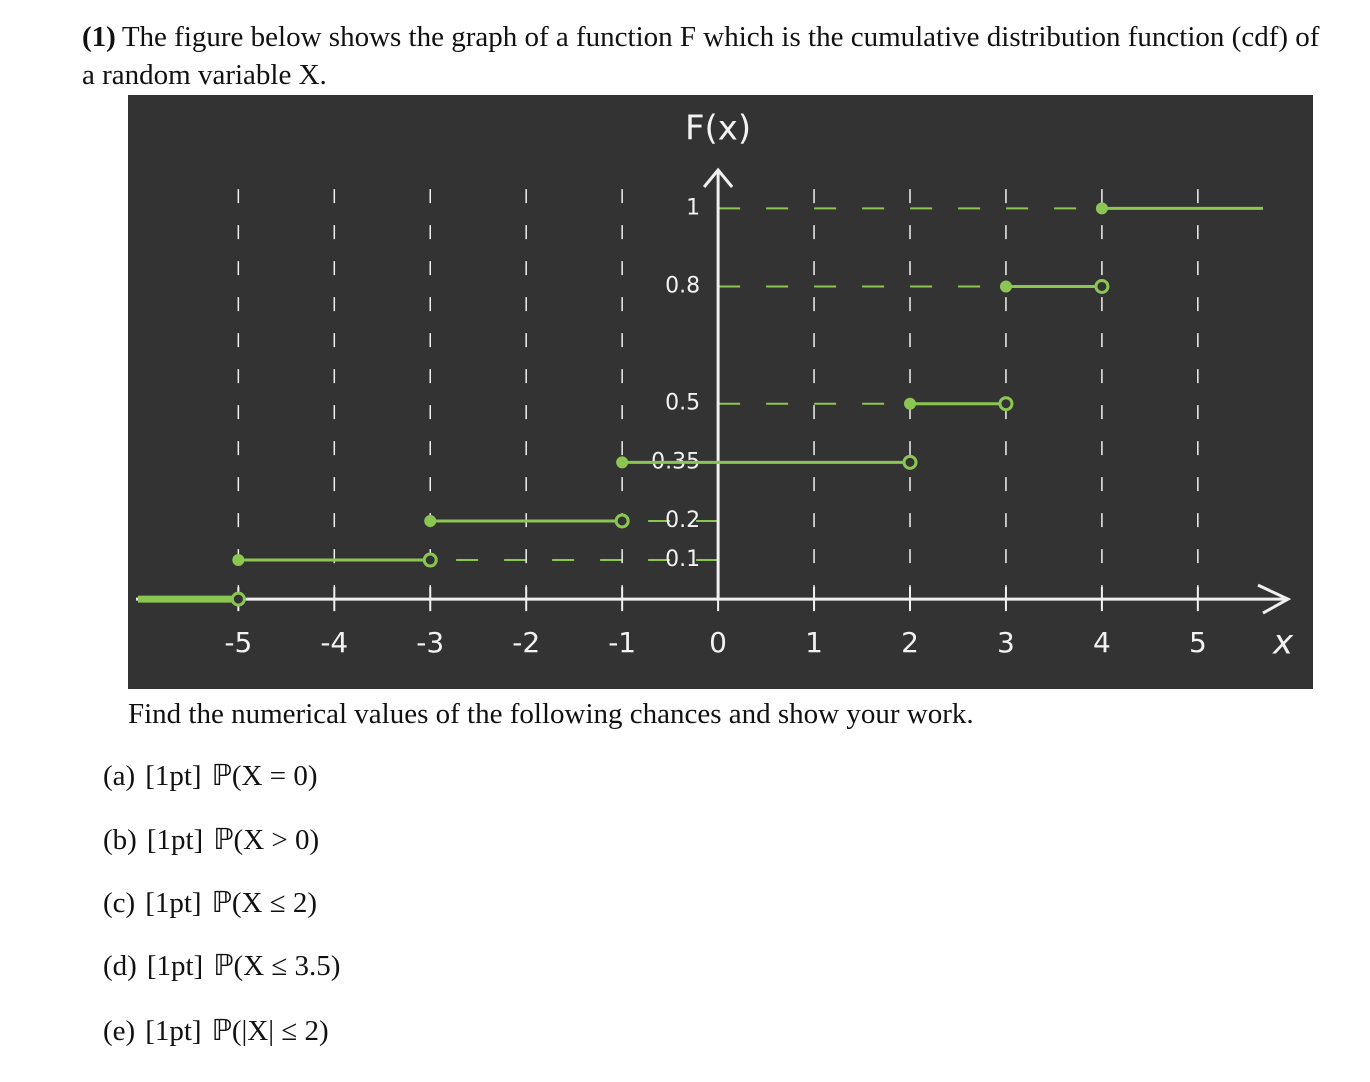 The width and height of the screenshot is (1370, 1082). What do you see at coordinates (430, 642) in the screenshot?
I see `x-tick-label: -3` at bounding box center [430, 642].